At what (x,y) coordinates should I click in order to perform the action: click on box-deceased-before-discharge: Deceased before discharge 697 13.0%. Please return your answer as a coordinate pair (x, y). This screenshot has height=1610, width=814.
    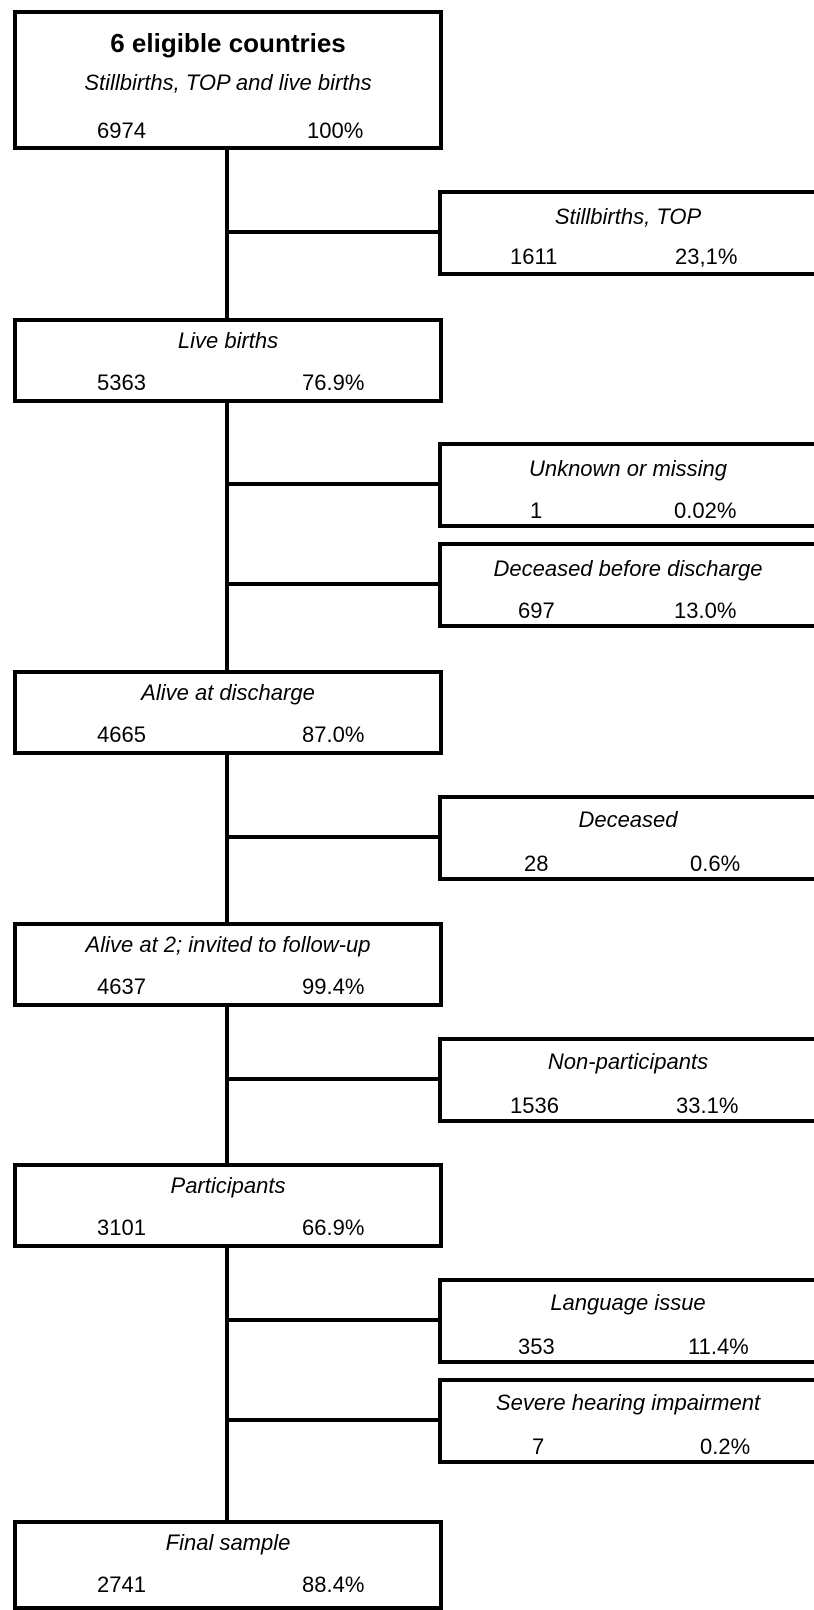
    Looking at the image, I should click on (626, 585).